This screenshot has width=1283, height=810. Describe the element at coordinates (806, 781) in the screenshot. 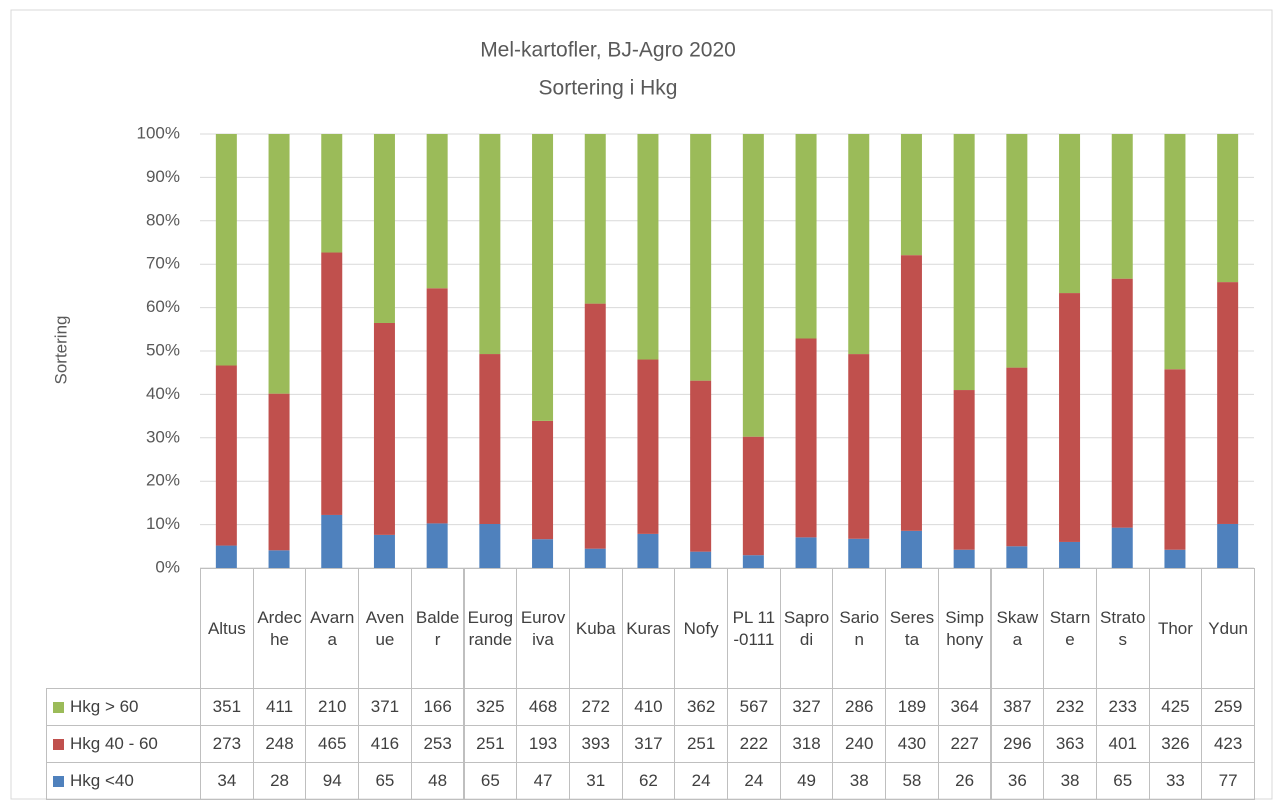

I see `table-value: 49` at that location.